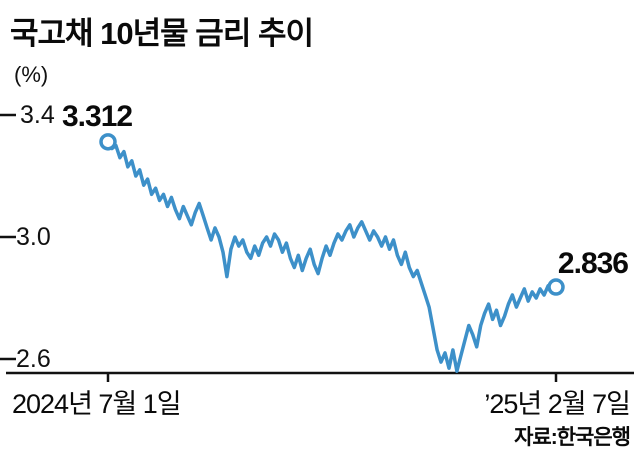 The height and width of the screenshot is (464, 640). What do you see at coordinates (556, 287) in the screenshot?
I see `end-marker` at bounding box center [556, 287].